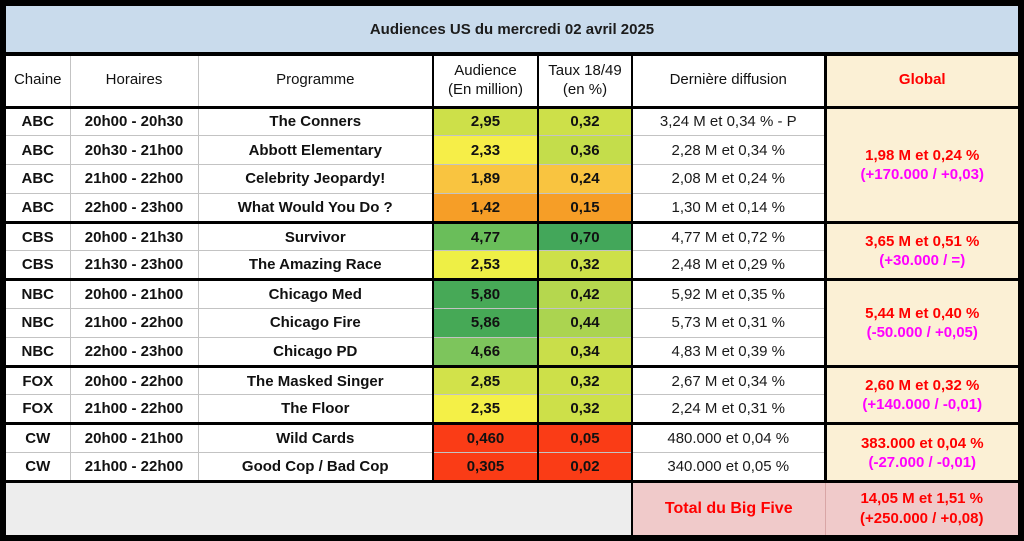 The height and width of the screenshot is (541, 1024). I want to click on header-global: Global, so click(920, 82).